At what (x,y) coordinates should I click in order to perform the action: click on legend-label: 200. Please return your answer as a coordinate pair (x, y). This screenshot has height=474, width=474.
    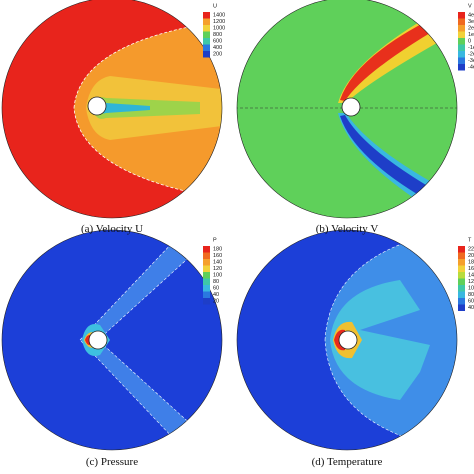
    Looking at the image, I should click on (217, 55).